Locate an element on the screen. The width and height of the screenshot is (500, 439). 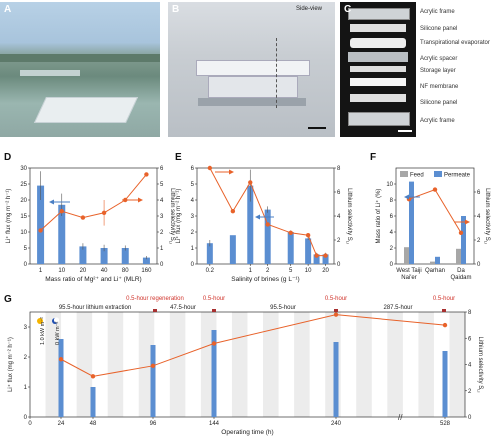
x-tick-label: 24 is located at coordinates (61, 424).